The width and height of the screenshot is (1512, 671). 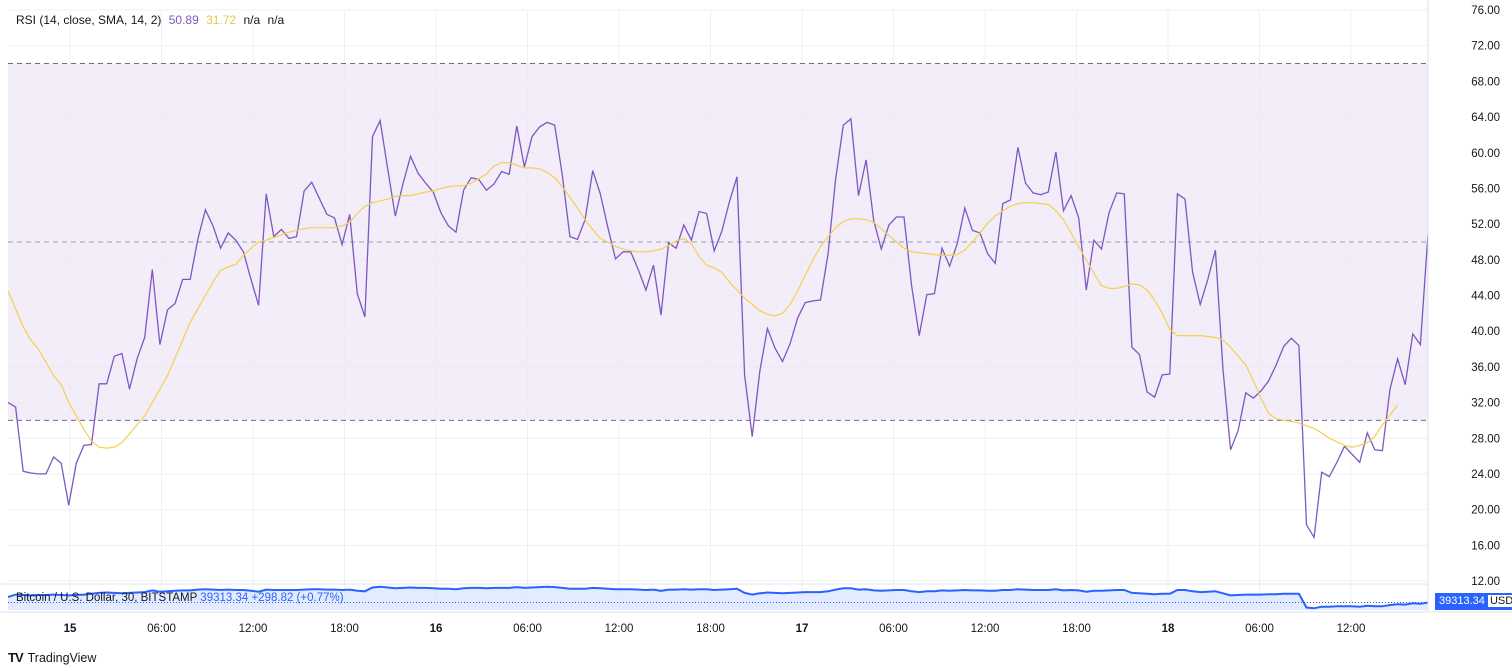 What do you see at coordinates (1485, 332) in the screenshot?
I see `y-tick-label: 40.00` at bounding box center [1485, 332].